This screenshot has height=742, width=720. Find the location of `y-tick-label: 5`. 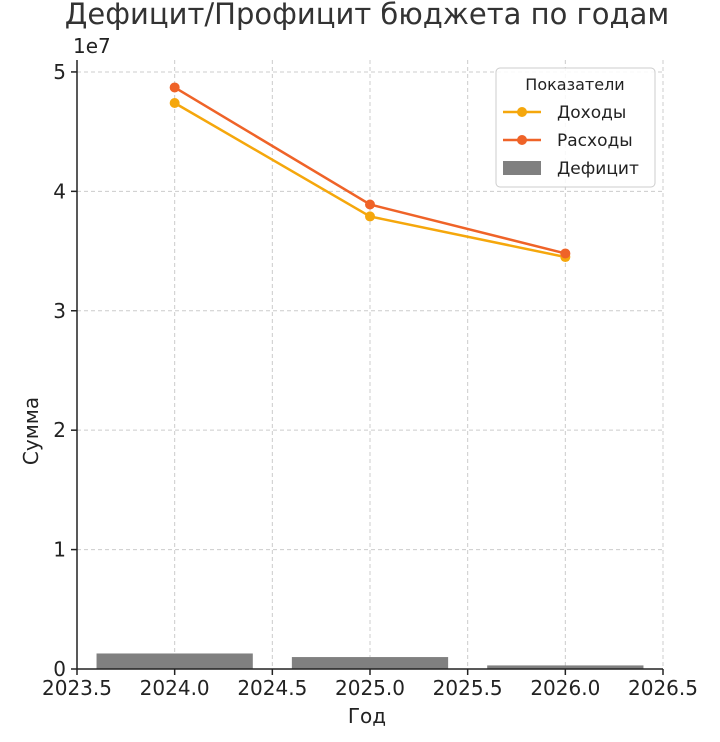

y-tick-label: 5 is located at coordinates (59, 72).